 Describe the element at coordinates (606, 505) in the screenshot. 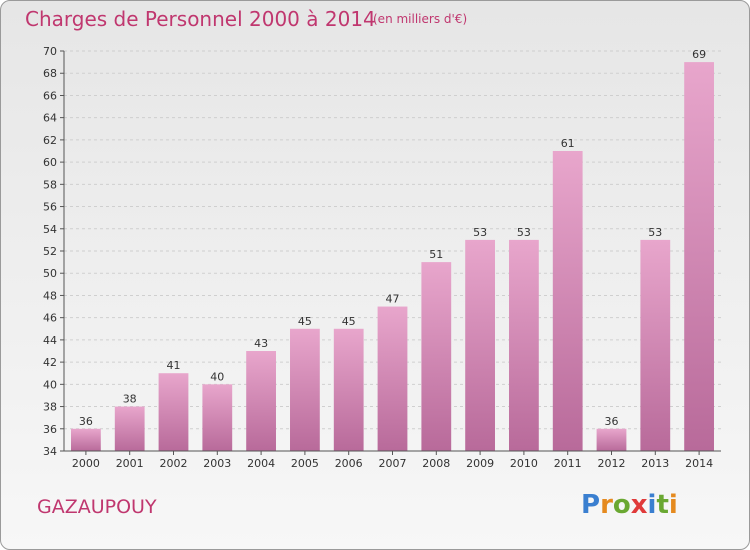

I see `logo-letter: r` at that location.